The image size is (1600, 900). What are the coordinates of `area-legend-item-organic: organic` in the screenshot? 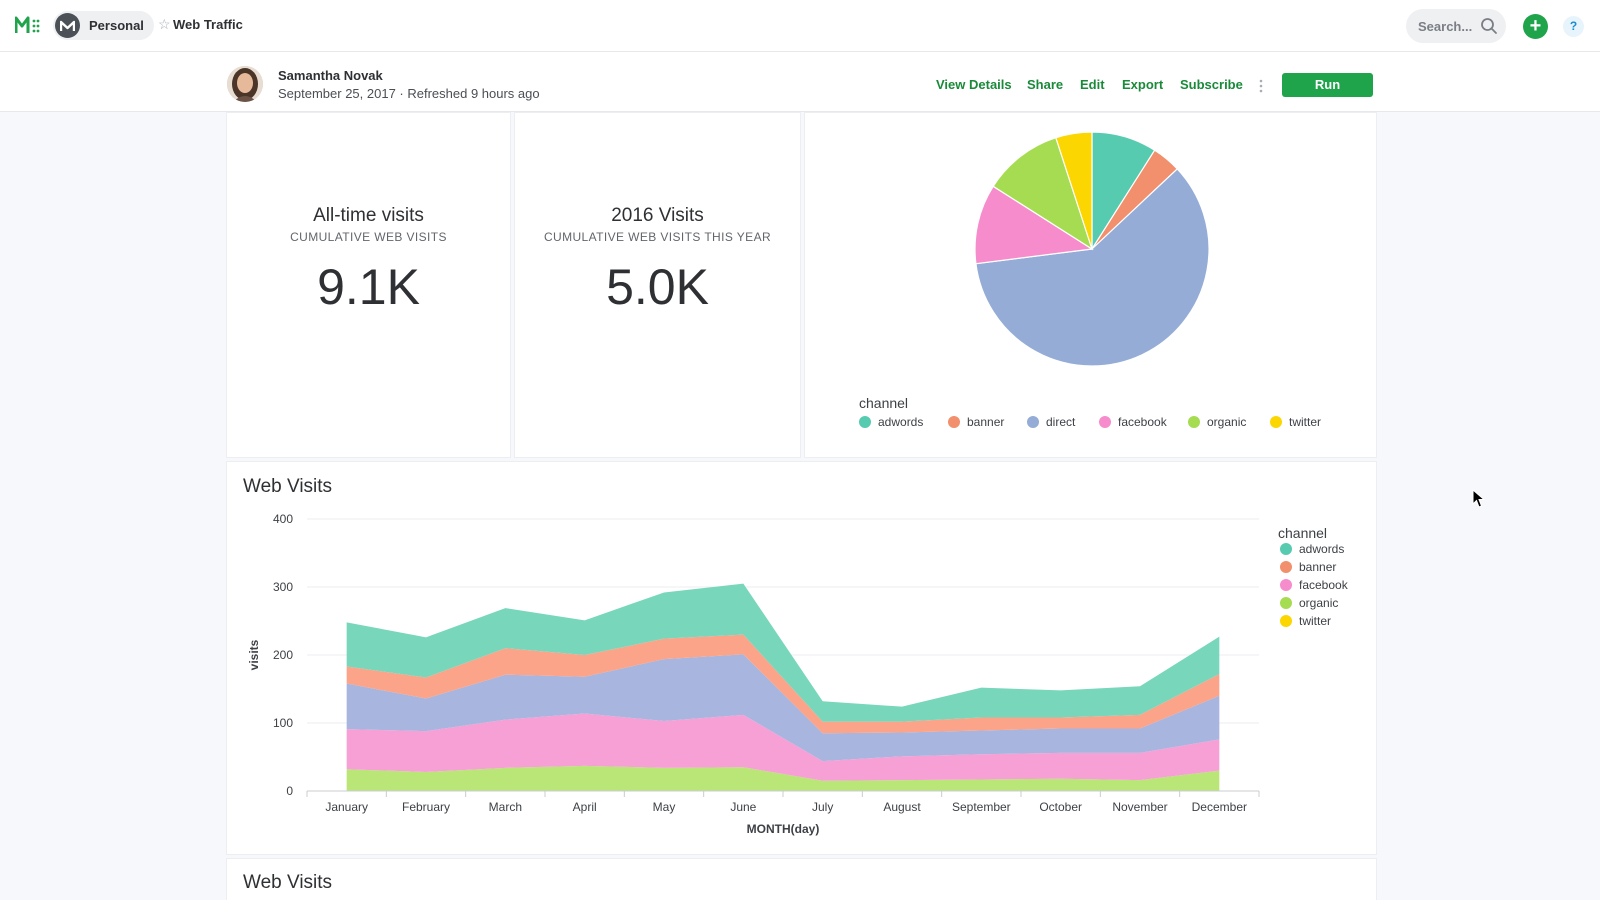 It's located at (1309, 603).